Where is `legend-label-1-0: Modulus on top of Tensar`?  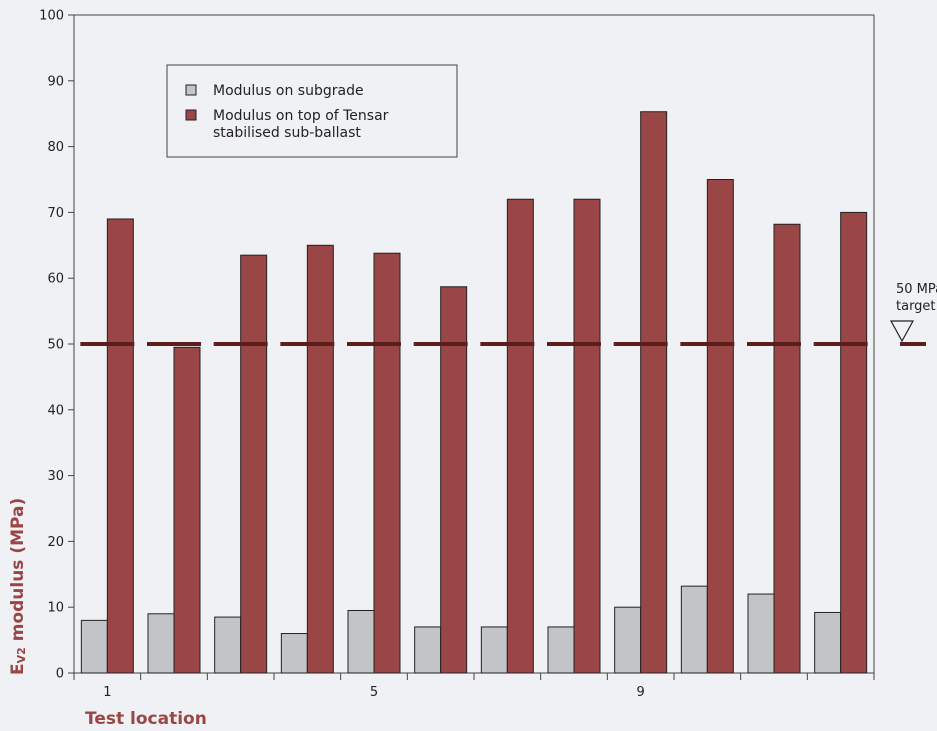 legend-label-1-0: Modulus on top of Tensar is located at coordinates (301, 116).